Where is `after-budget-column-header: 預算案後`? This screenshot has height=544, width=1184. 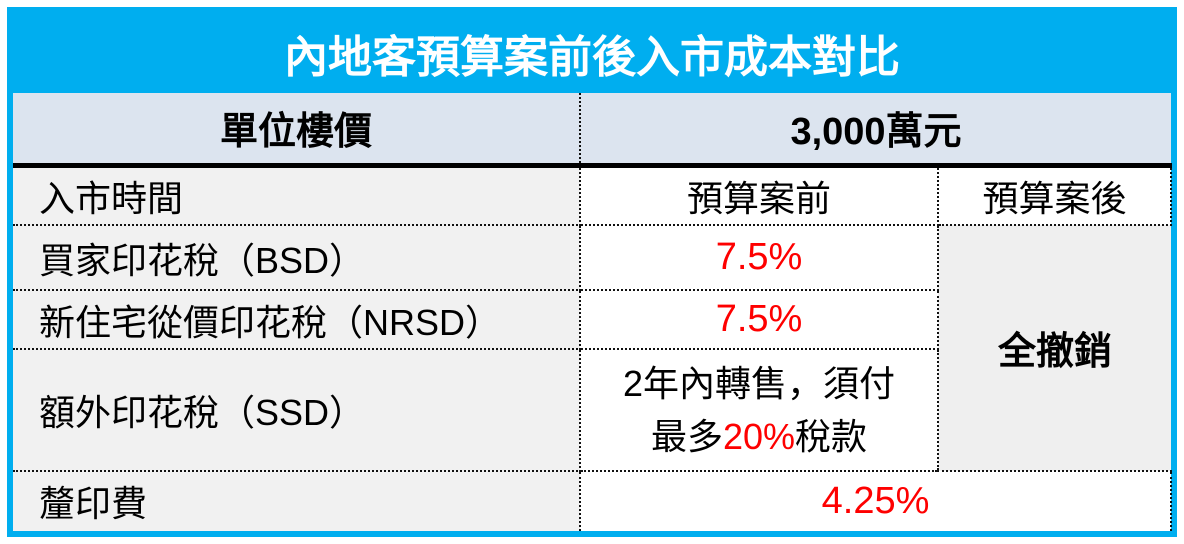
after-budget-column-header: 預算案後 is located at coordinates (1055, 196).